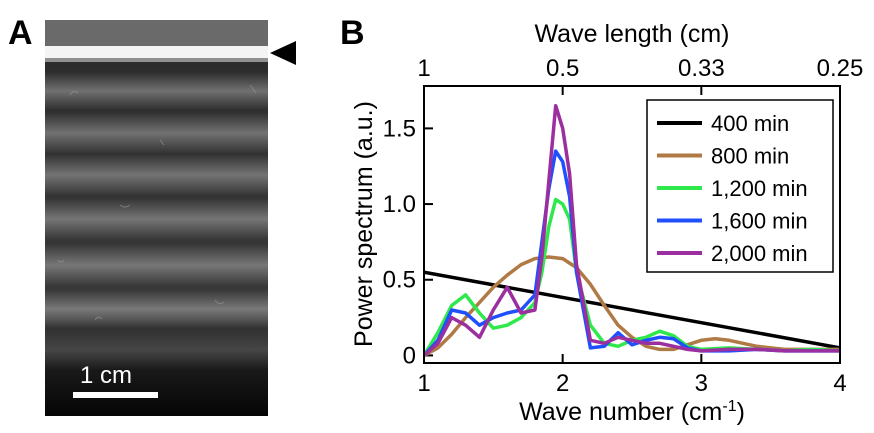 This screenshot has width=874, height=433. What do you see at coordinates (399, 128) in the screenshot?
I see `y-tick-label: 1.5` at bounding box center [399, 128].